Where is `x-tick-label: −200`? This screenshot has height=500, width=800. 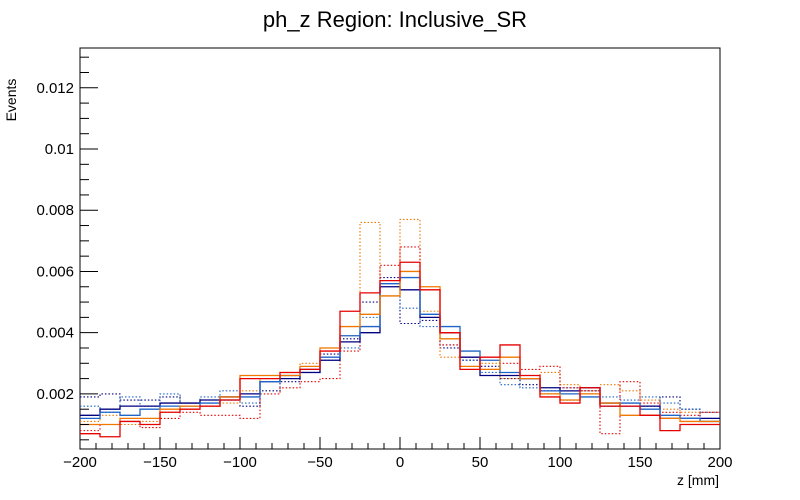
x-tick-label: −200 is located at coordinates (80, 462).